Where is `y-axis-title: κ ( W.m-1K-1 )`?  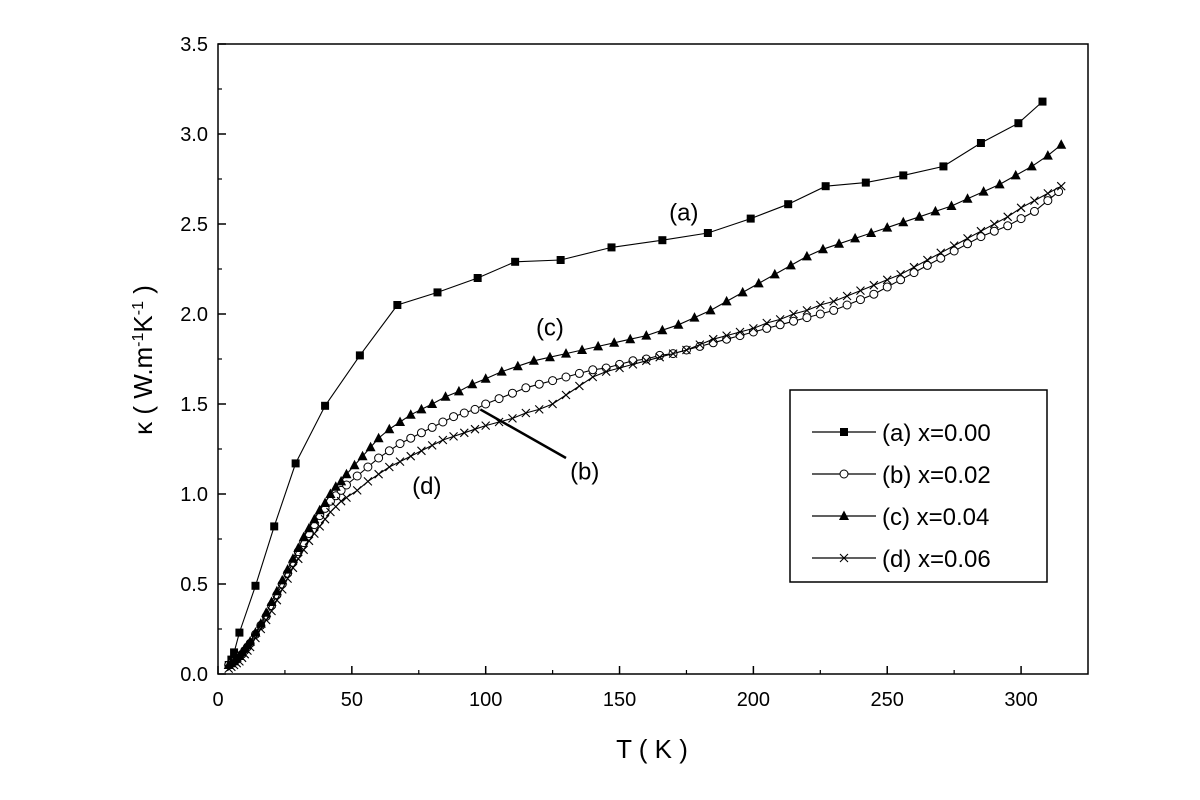
y-axis-title: κ ( W.m-1K-1 ) is located at coordinates (143, 360).